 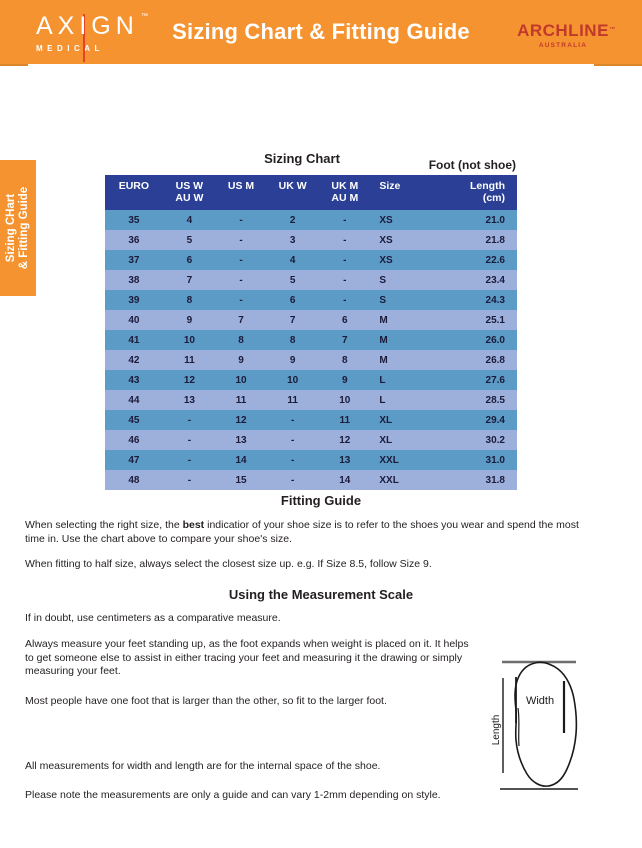 I want to click on cell-uk-w: 10, so click(x=292, y=380).